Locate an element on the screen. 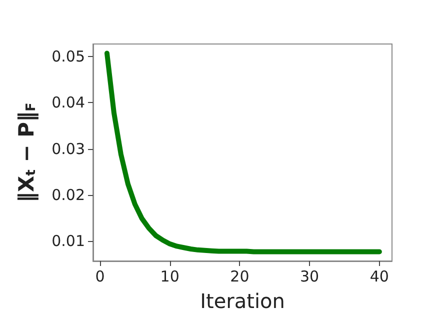 The height and width of the screenshot is (324, 440). x-axis-title: Iteration is located at coordinates (242, 301).